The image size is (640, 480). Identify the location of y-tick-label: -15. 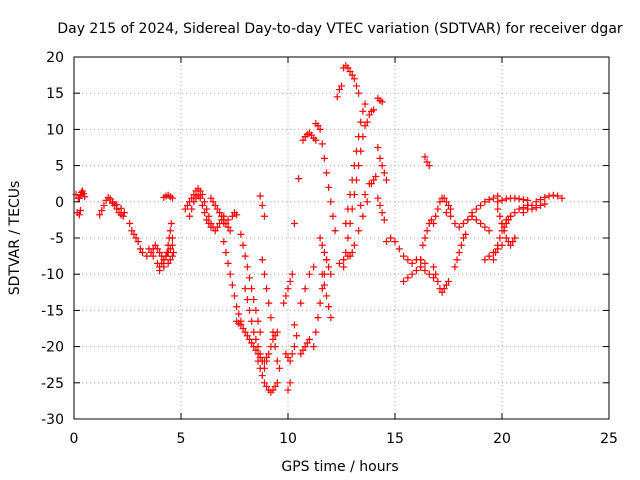
(52, 311).